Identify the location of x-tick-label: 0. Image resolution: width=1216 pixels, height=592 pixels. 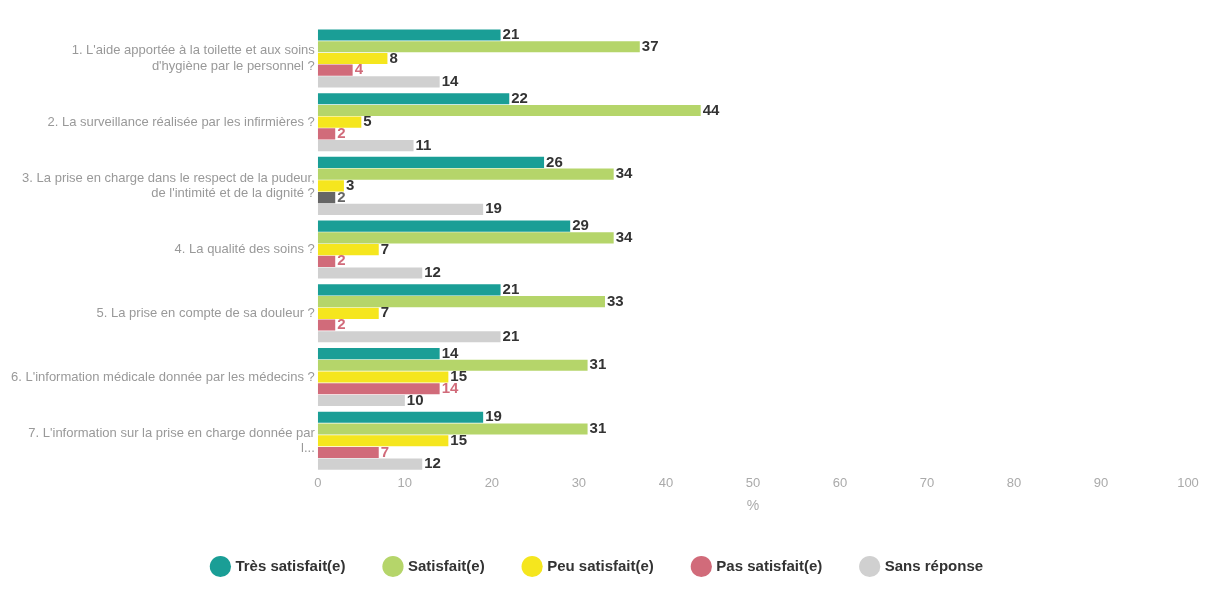
(318, 482).